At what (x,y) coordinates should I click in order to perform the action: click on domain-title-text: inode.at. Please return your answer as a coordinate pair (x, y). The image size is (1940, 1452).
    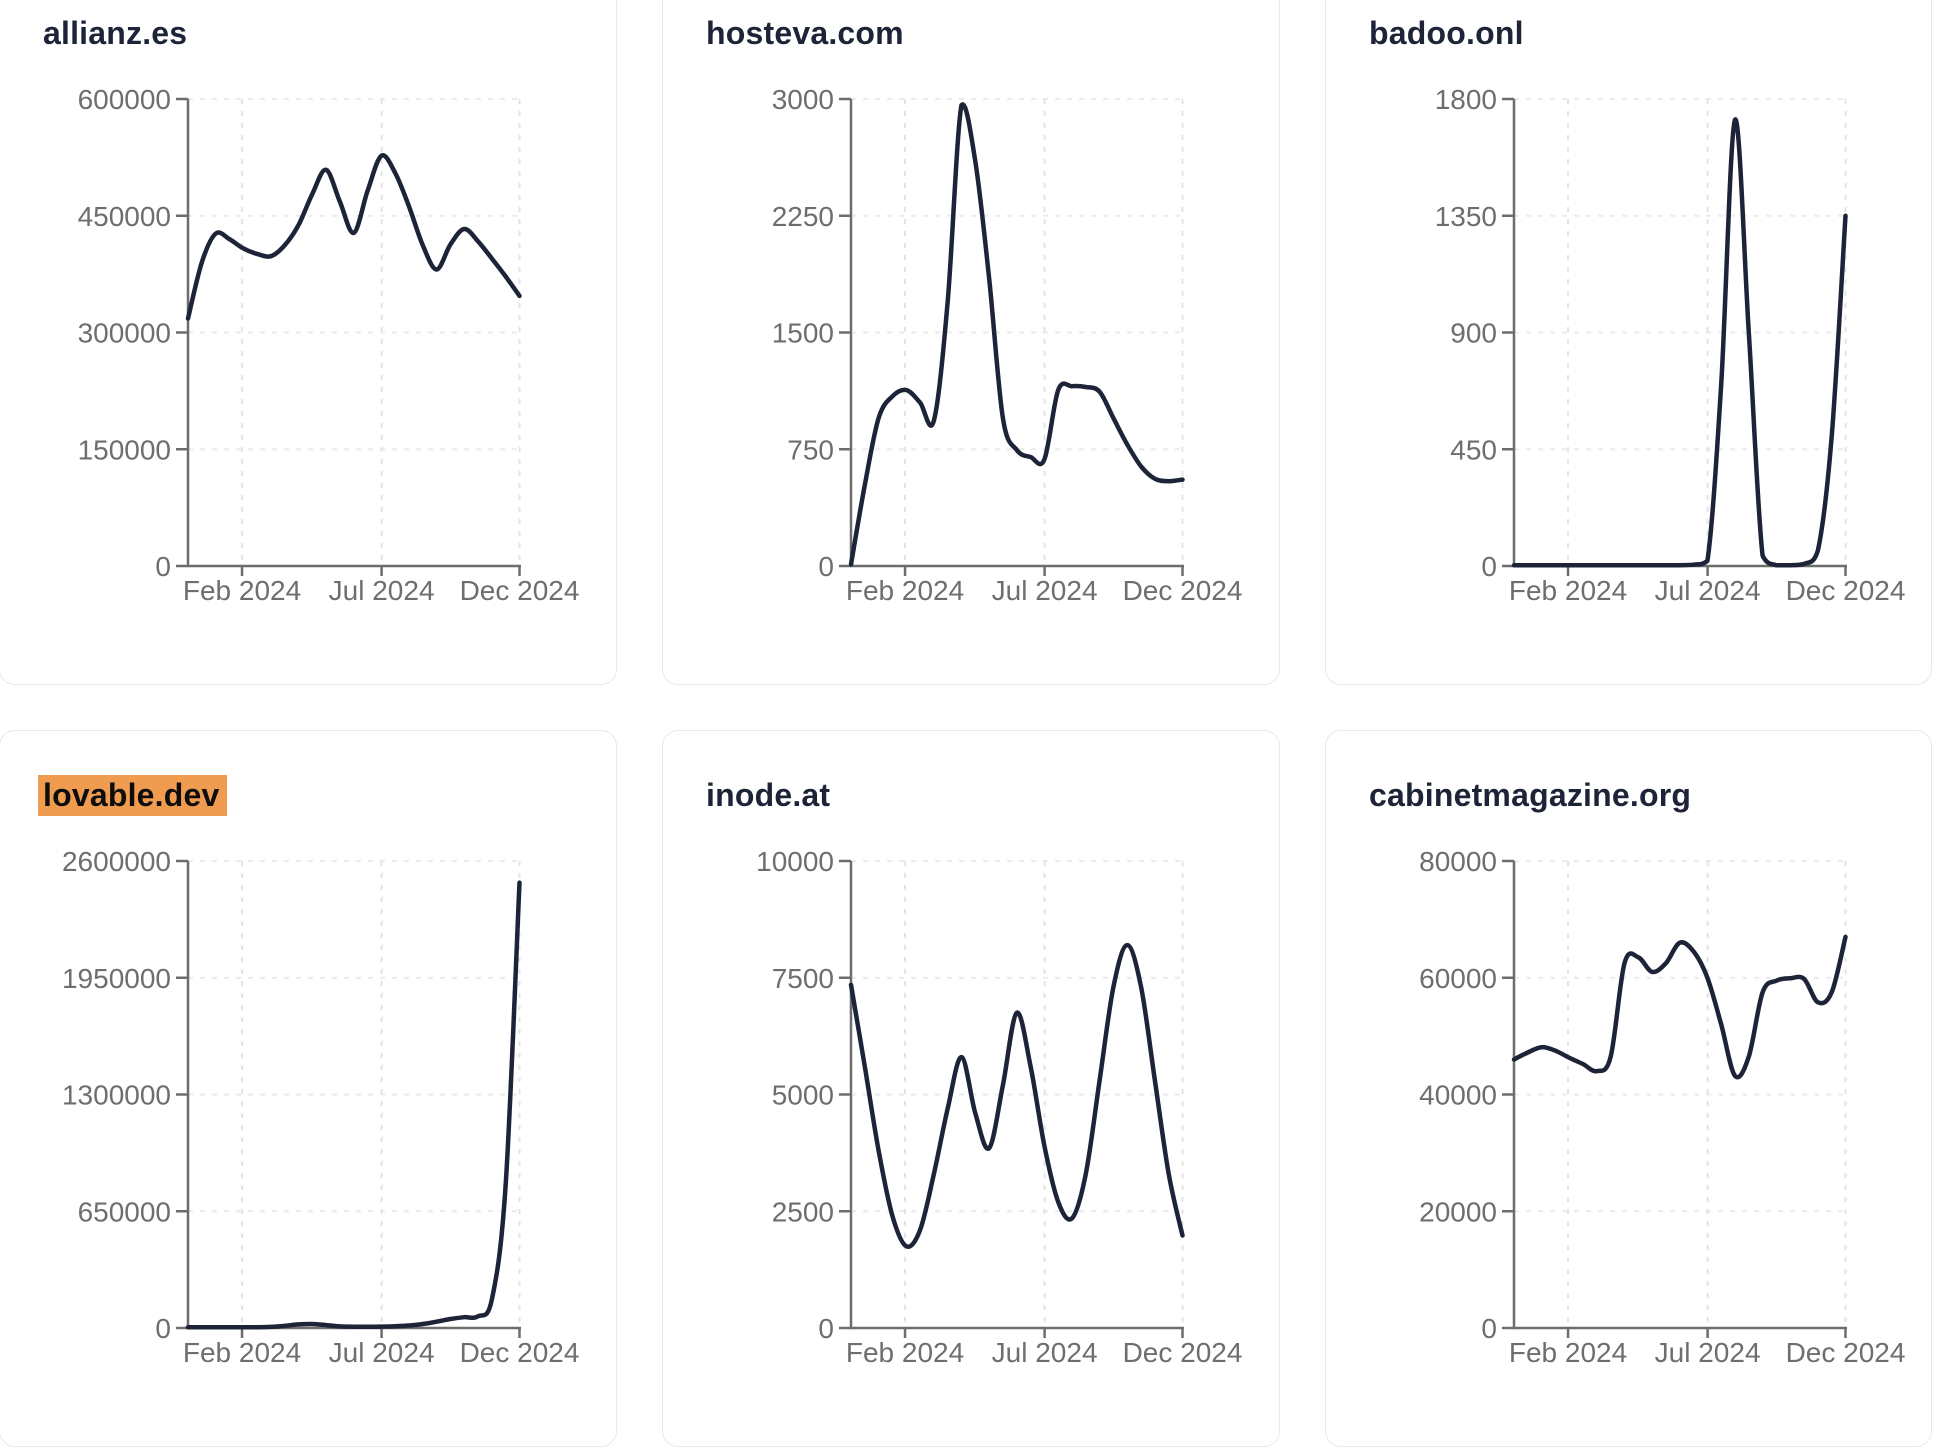
    Looking at the image, I should click on (768, 795).